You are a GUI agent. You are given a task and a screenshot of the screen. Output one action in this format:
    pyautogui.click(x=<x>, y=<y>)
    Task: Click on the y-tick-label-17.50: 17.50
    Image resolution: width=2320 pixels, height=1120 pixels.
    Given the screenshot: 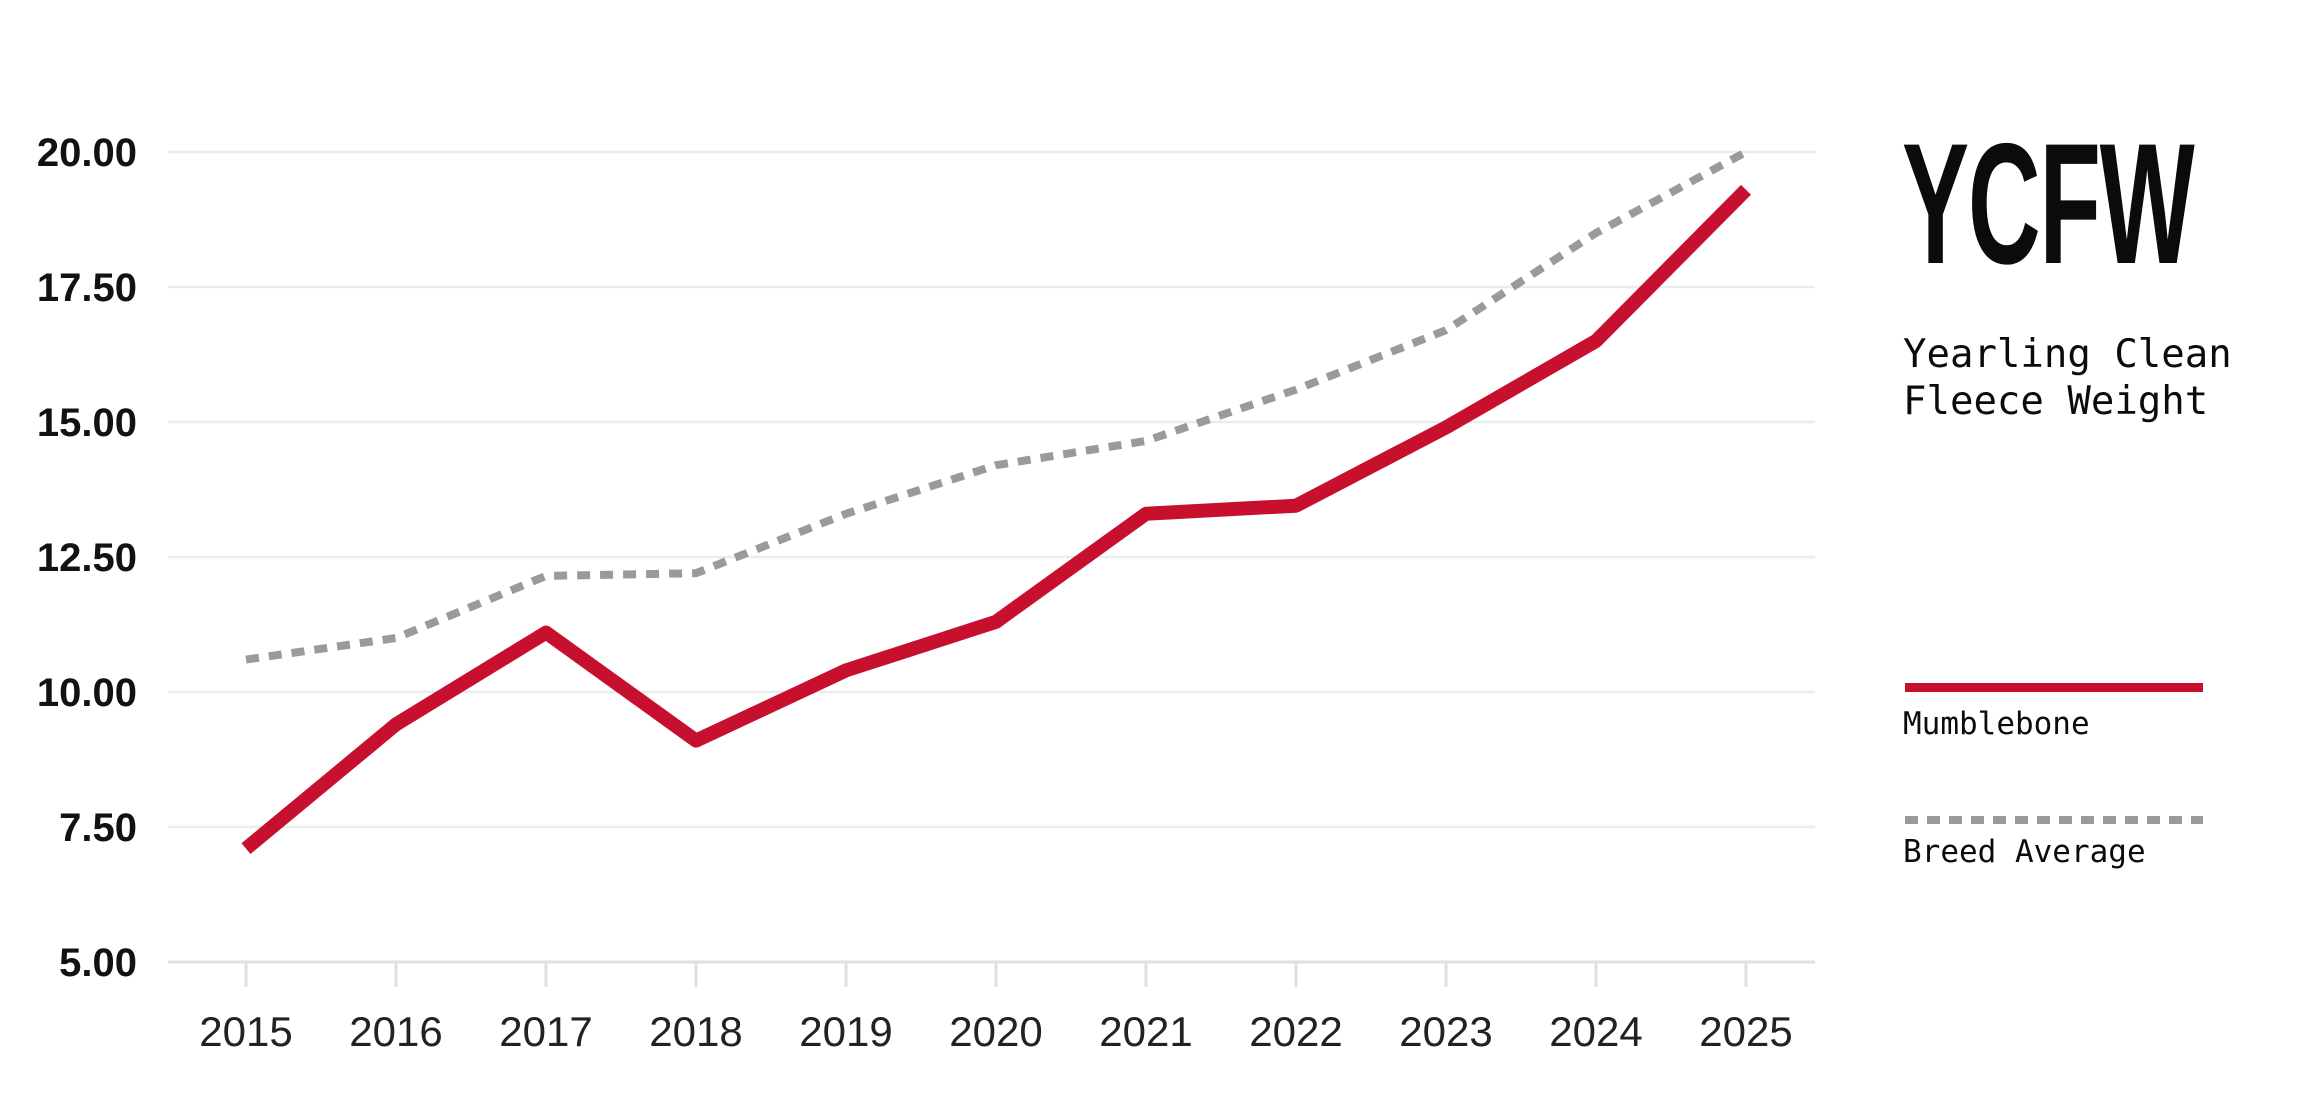 What is the action you would take?
    pyautogui.click(x=87, y=288)
    